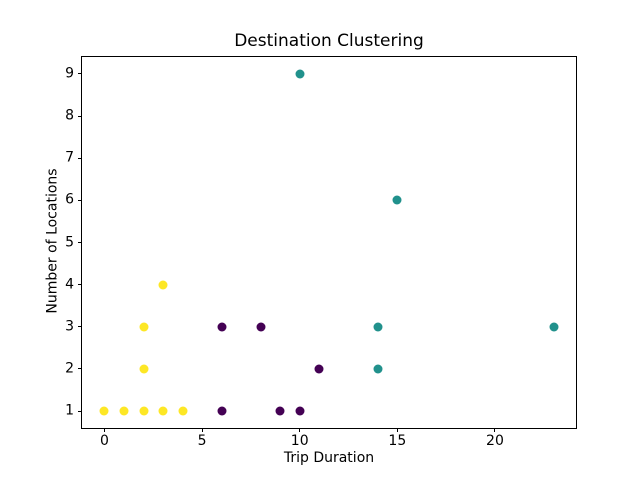 Image resolution: width=640 pixels, height=480 pixels. What do you see at coordinates (52, 241) in the screenshot?
I see `y-axis-label: Number of Locations` at bounding box center [52, 241].